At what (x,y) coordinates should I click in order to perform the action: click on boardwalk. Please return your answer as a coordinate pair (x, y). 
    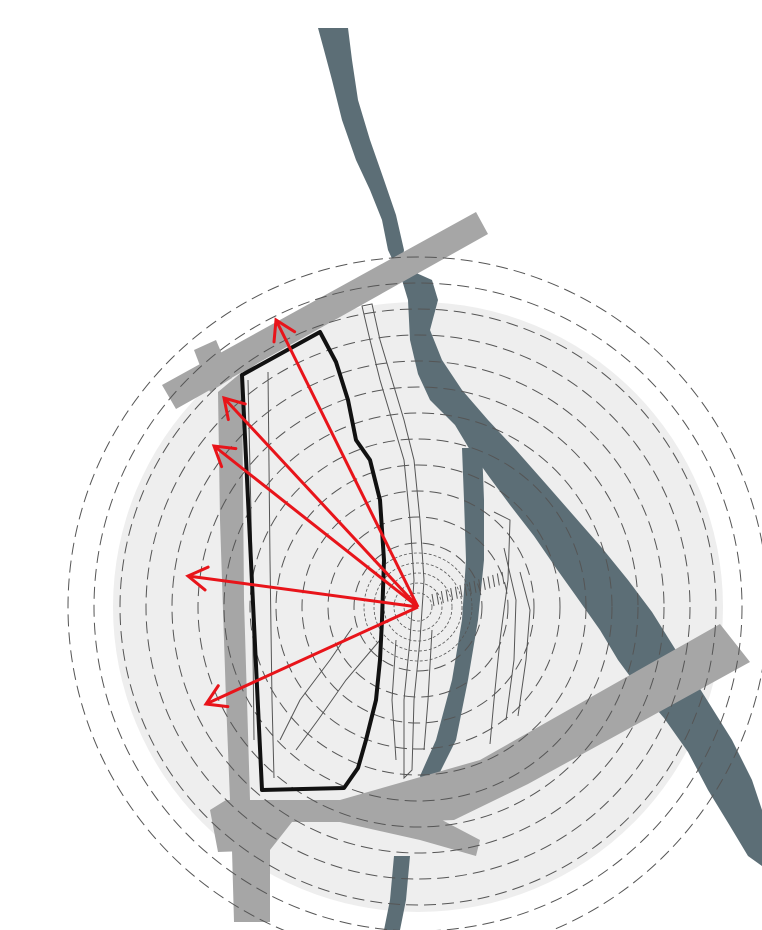
    Looking at the image, I should click on (468, 589).